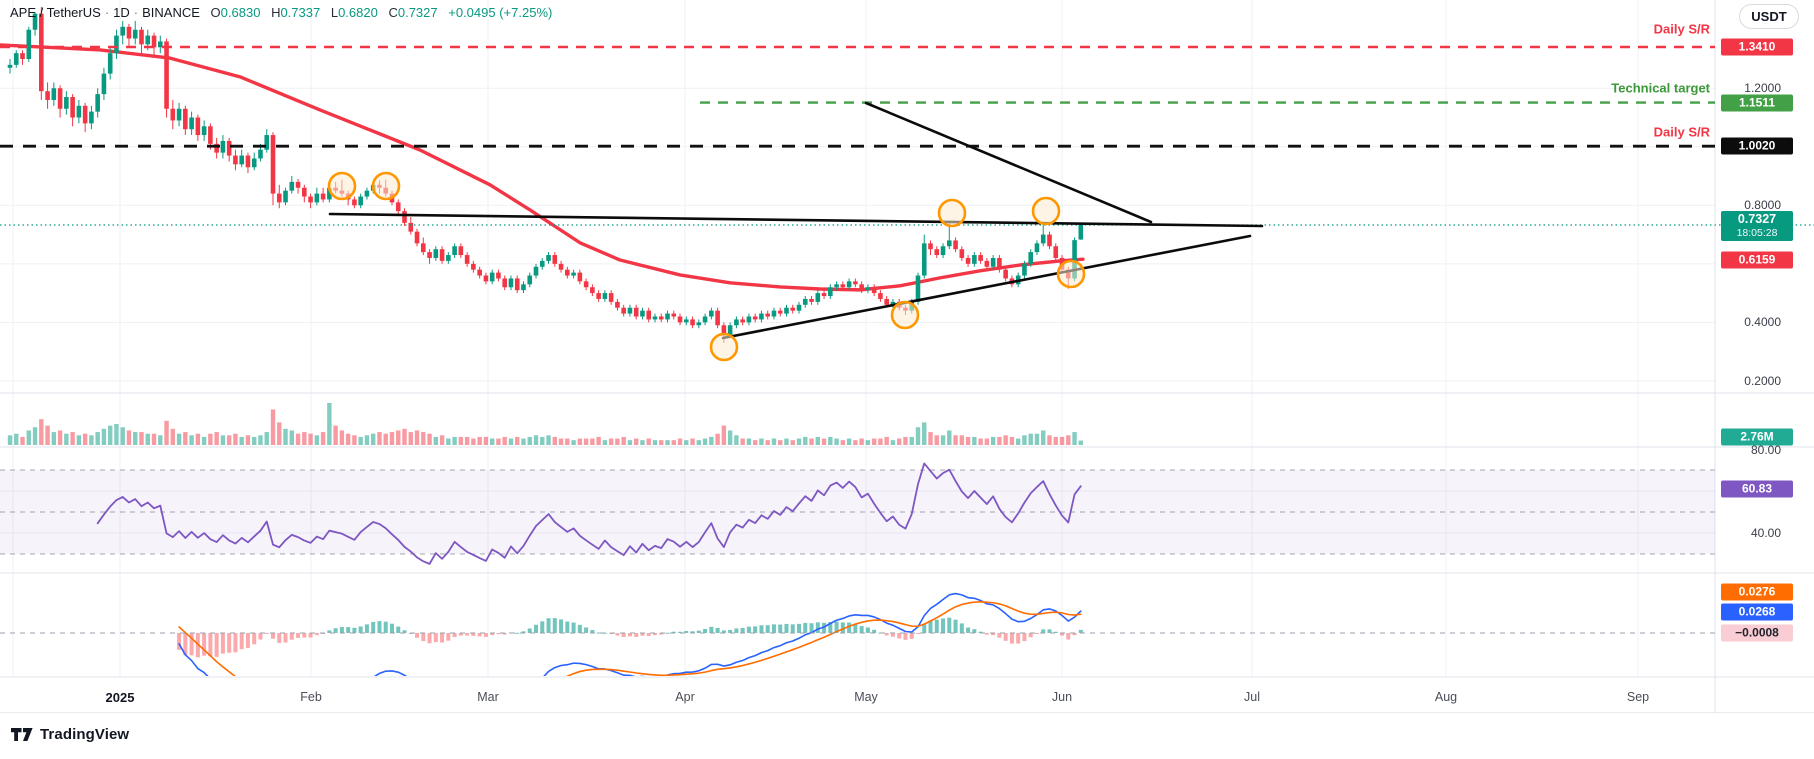  Describe the element at coordinates (1660, 88) in the screenshot. I see `technical-target-label: Technical target` at that location.